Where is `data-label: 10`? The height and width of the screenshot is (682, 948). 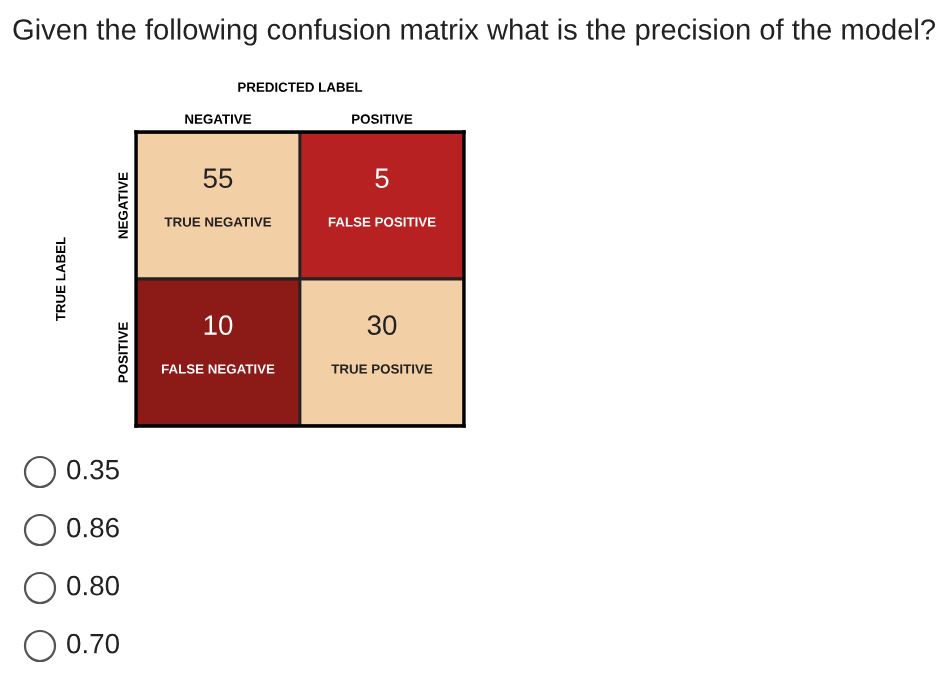
data-label: 10 is located at coordinates (218, 325).